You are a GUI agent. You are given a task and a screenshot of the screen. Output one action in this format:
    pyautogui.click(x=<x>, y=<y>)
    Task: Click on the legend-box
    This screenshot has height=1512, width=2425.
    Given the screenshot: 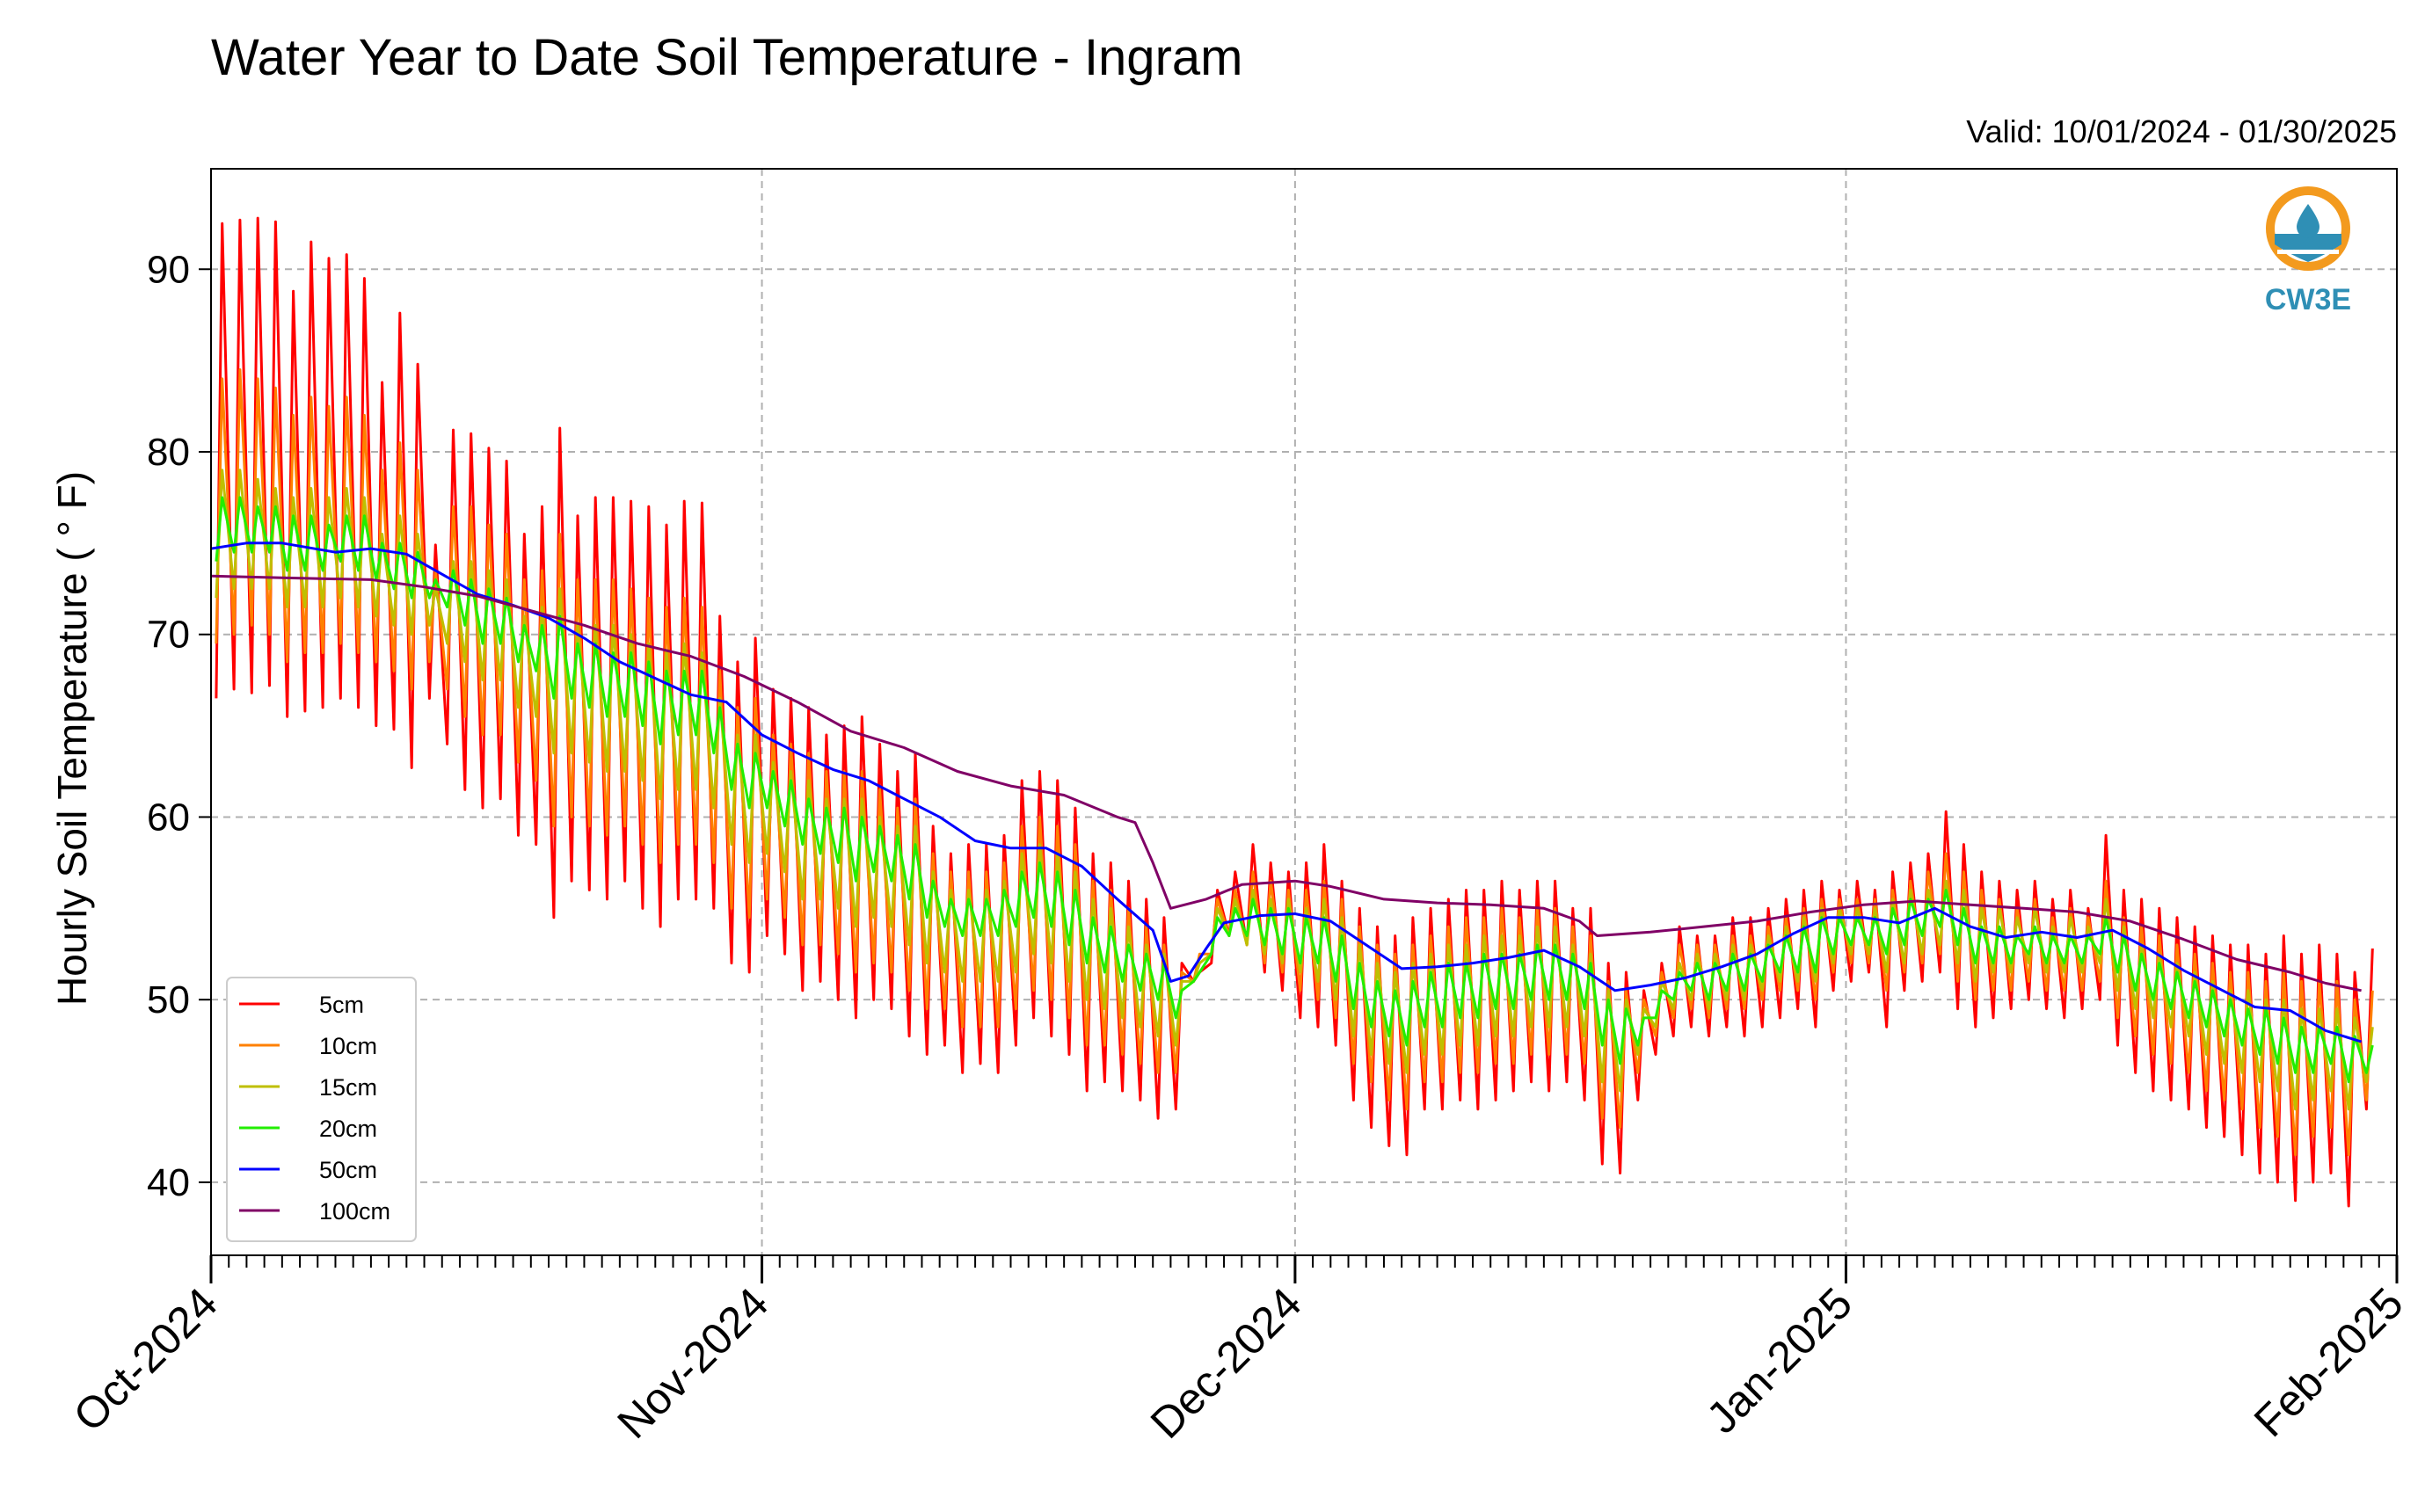 What is the action you would take?
    pyautogui.click(x=321, y=1110)
    